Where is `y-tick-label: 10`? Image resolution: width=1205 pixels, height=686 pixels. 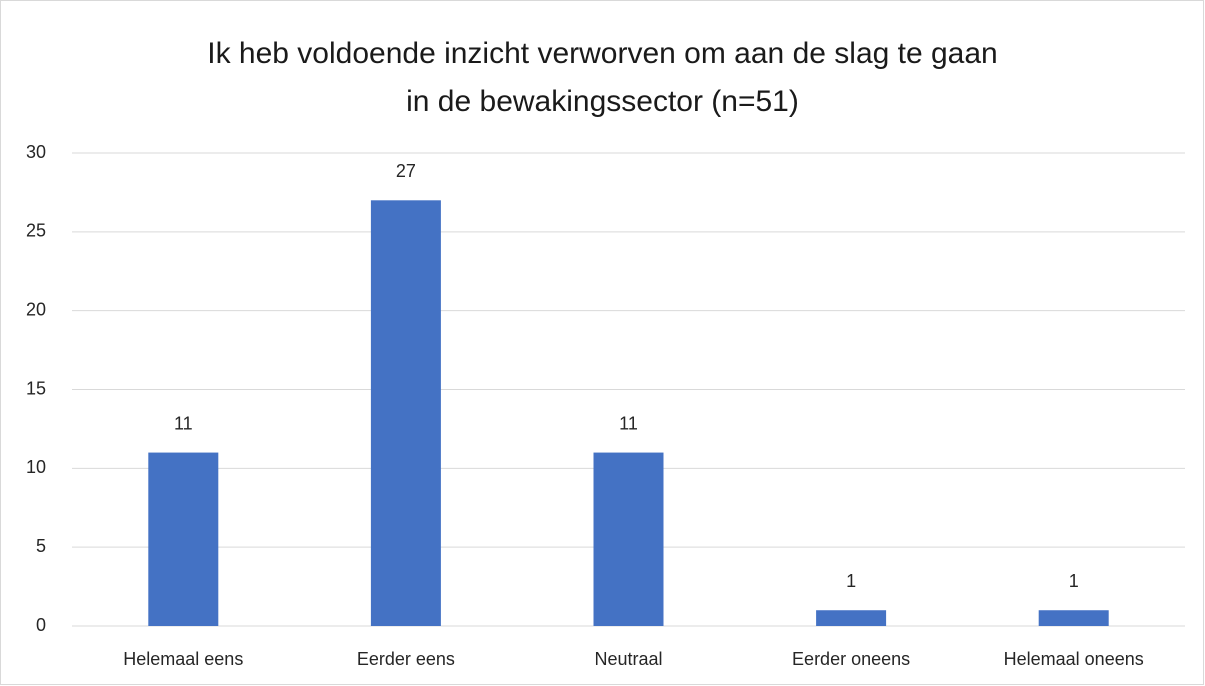 y-tick-label: 10 is located at coordinates (36, 467).